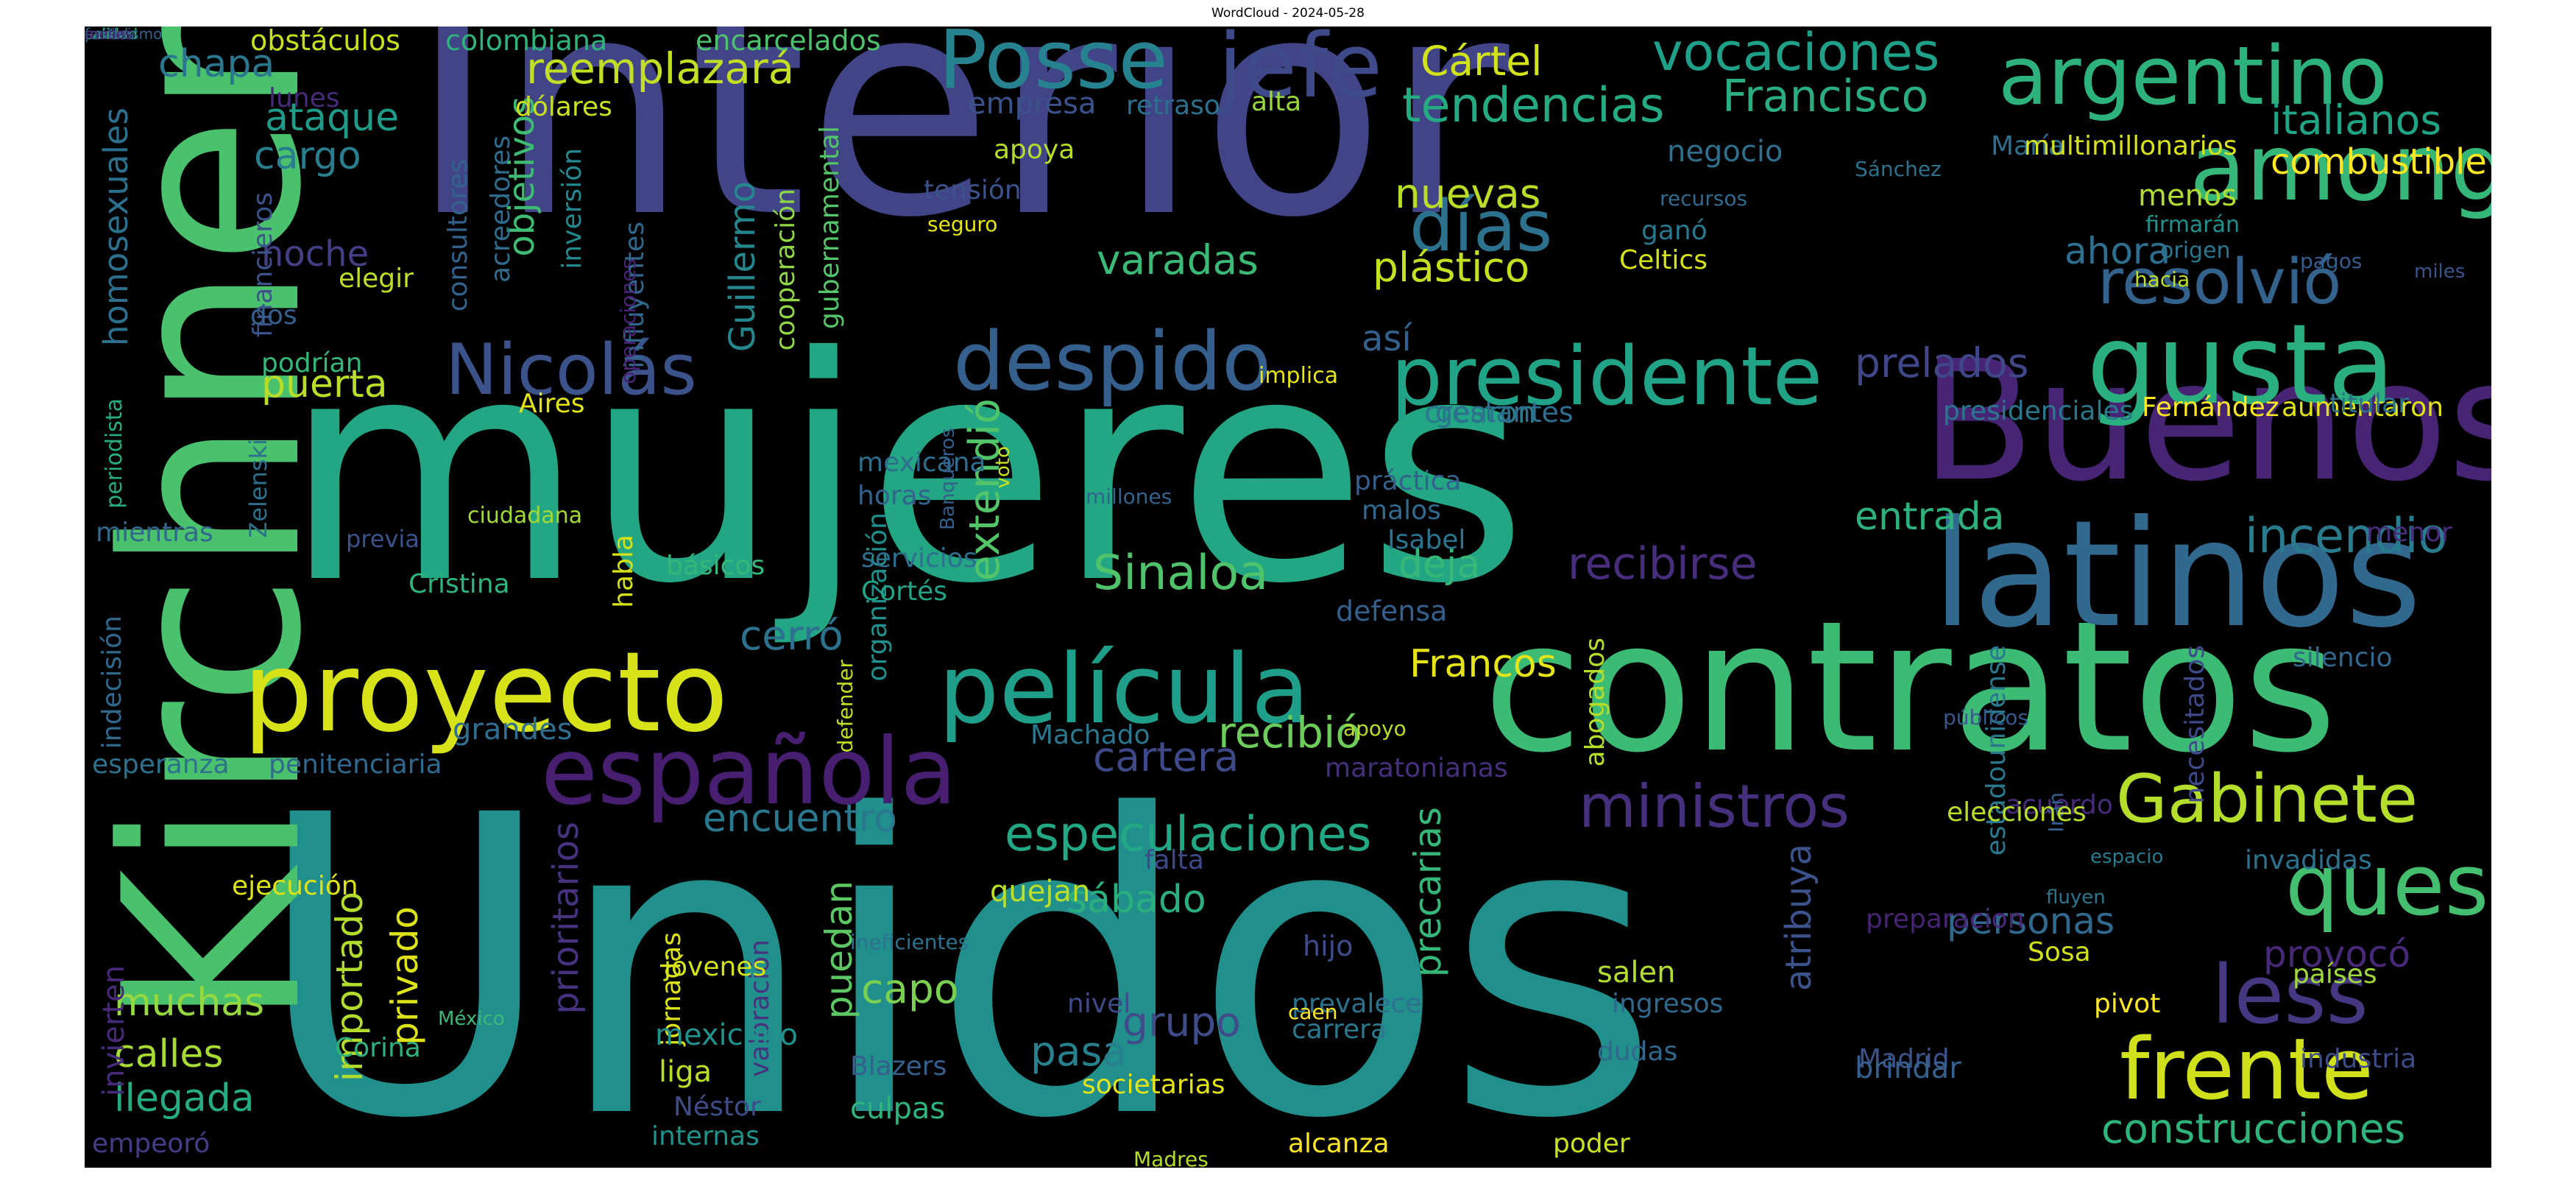  What do you see at coordinates (1181, 573) in the screenshot?
I see `word-sinaloa: Sinaloa` at bounding box center [1181, 573].